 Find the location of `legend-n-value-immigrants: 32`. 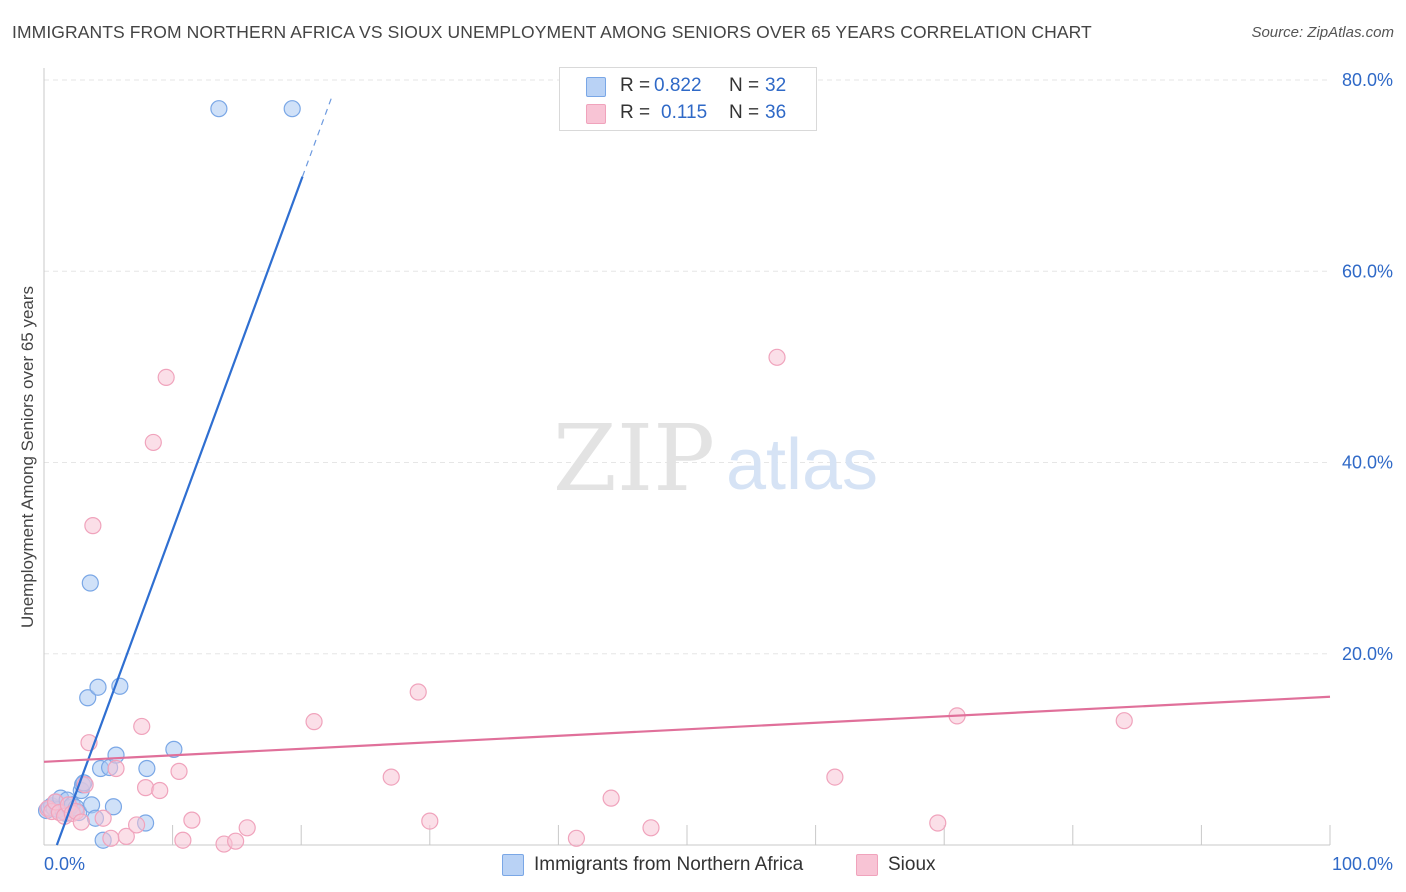

legend-n-value-immigrants: 32 is located at coordinates (776, 85).